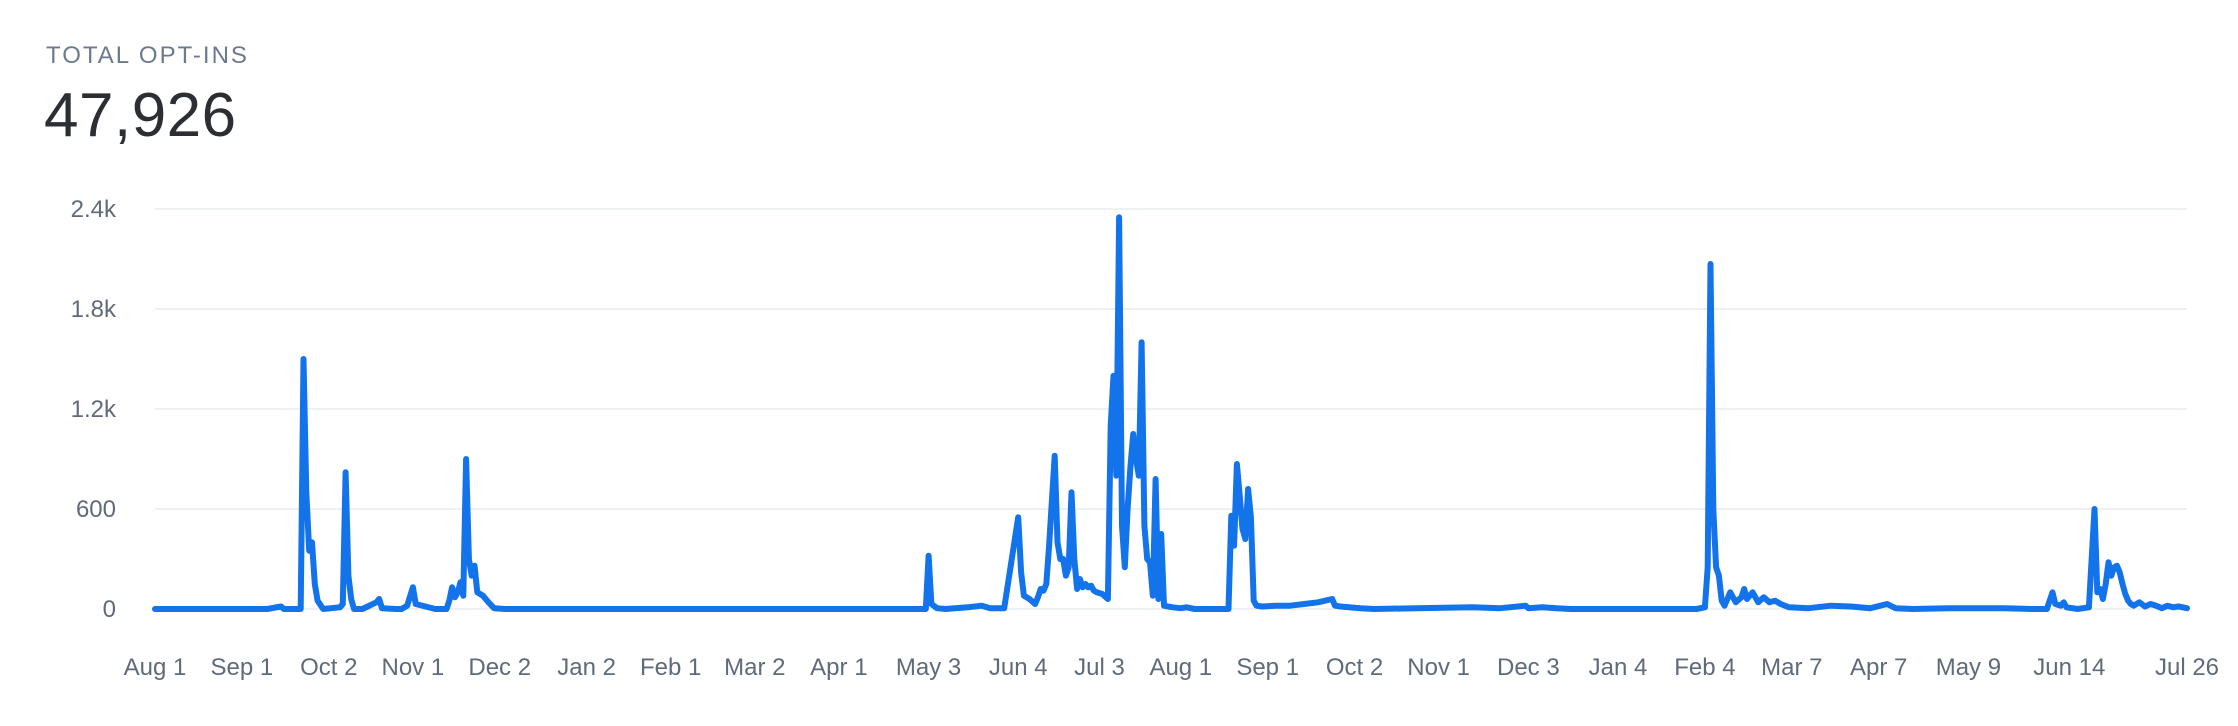 This screenshot has width=2238, height=726. I want to click on x-tick-label: Apr 1, so click(838, 667).